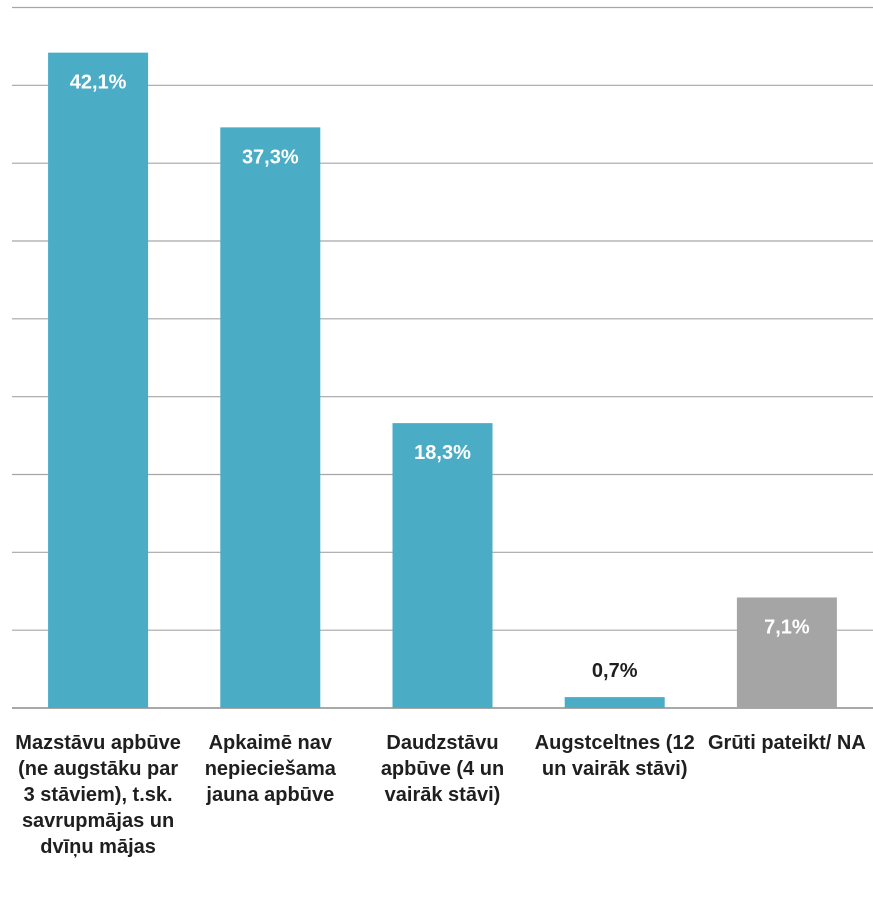 The width and height of the screenshot is (873, 911). What do you see at coordinates (270, 769) in the screenshot?
I see `category-label: Apkaimē nav nepieciešama jauna apbūve` at bounding box center [270, 769].